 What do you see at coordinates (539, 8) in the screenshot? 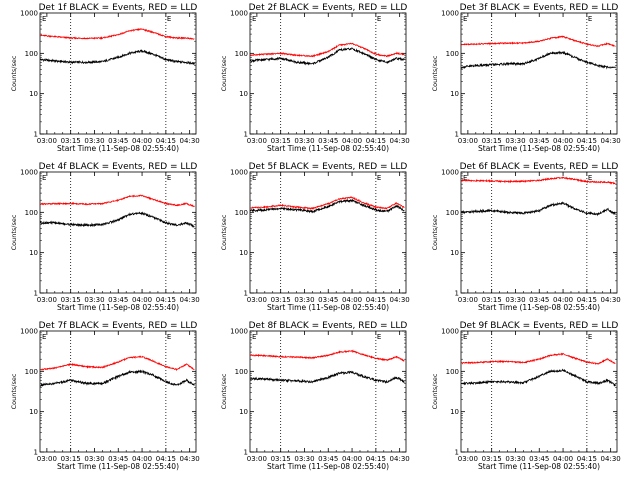
I see `chart-title: Det 3f BLACK = Events, RED = LLD` at bounding box center [539, 8].